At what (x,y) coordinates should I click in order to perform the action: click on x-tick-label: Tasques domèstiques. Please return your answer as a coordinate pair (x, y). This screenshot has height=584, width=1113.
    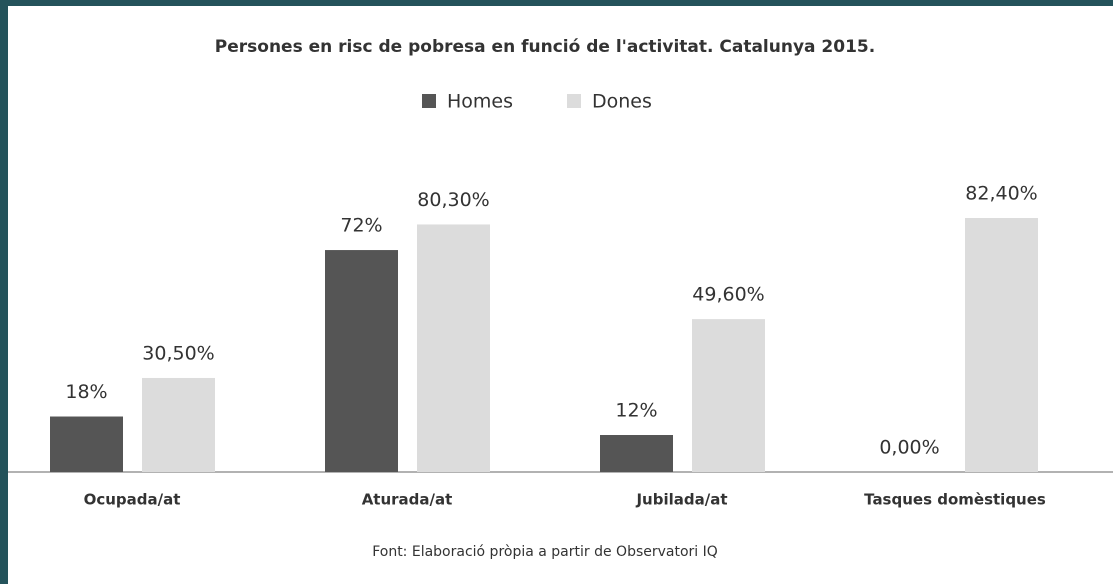
    Looking at the image, I should click on (955, 500).